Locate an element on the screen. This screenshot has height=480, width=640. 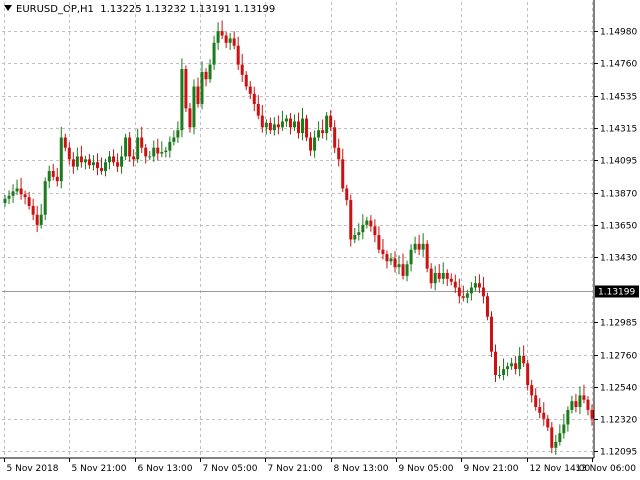
time-tick-label: 13 Nov 06:00 is located at coordinates (605, 469).